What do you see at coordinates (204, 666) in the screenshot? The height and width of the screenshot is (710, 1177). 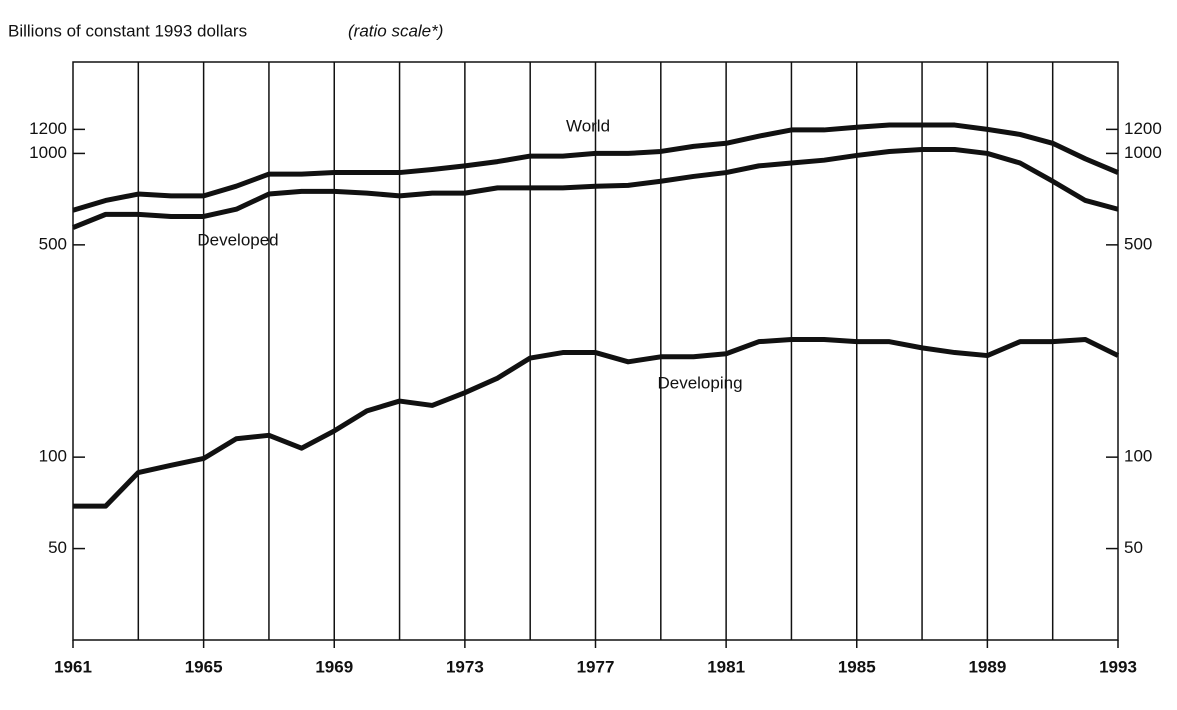 I see `x-tick-label: 1965` at bounding box center [204, 666].